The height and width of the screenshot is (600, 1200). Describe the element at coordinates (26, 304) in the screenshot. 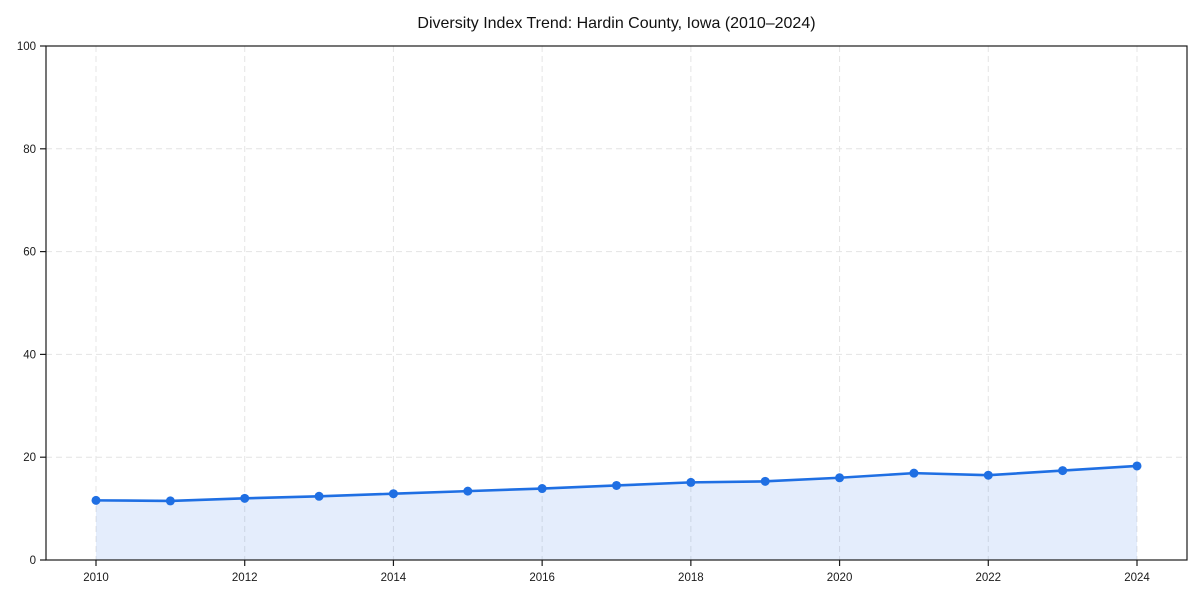

I see `y-axis-tick-labels: 0 20 40 60 80 100` at that location.